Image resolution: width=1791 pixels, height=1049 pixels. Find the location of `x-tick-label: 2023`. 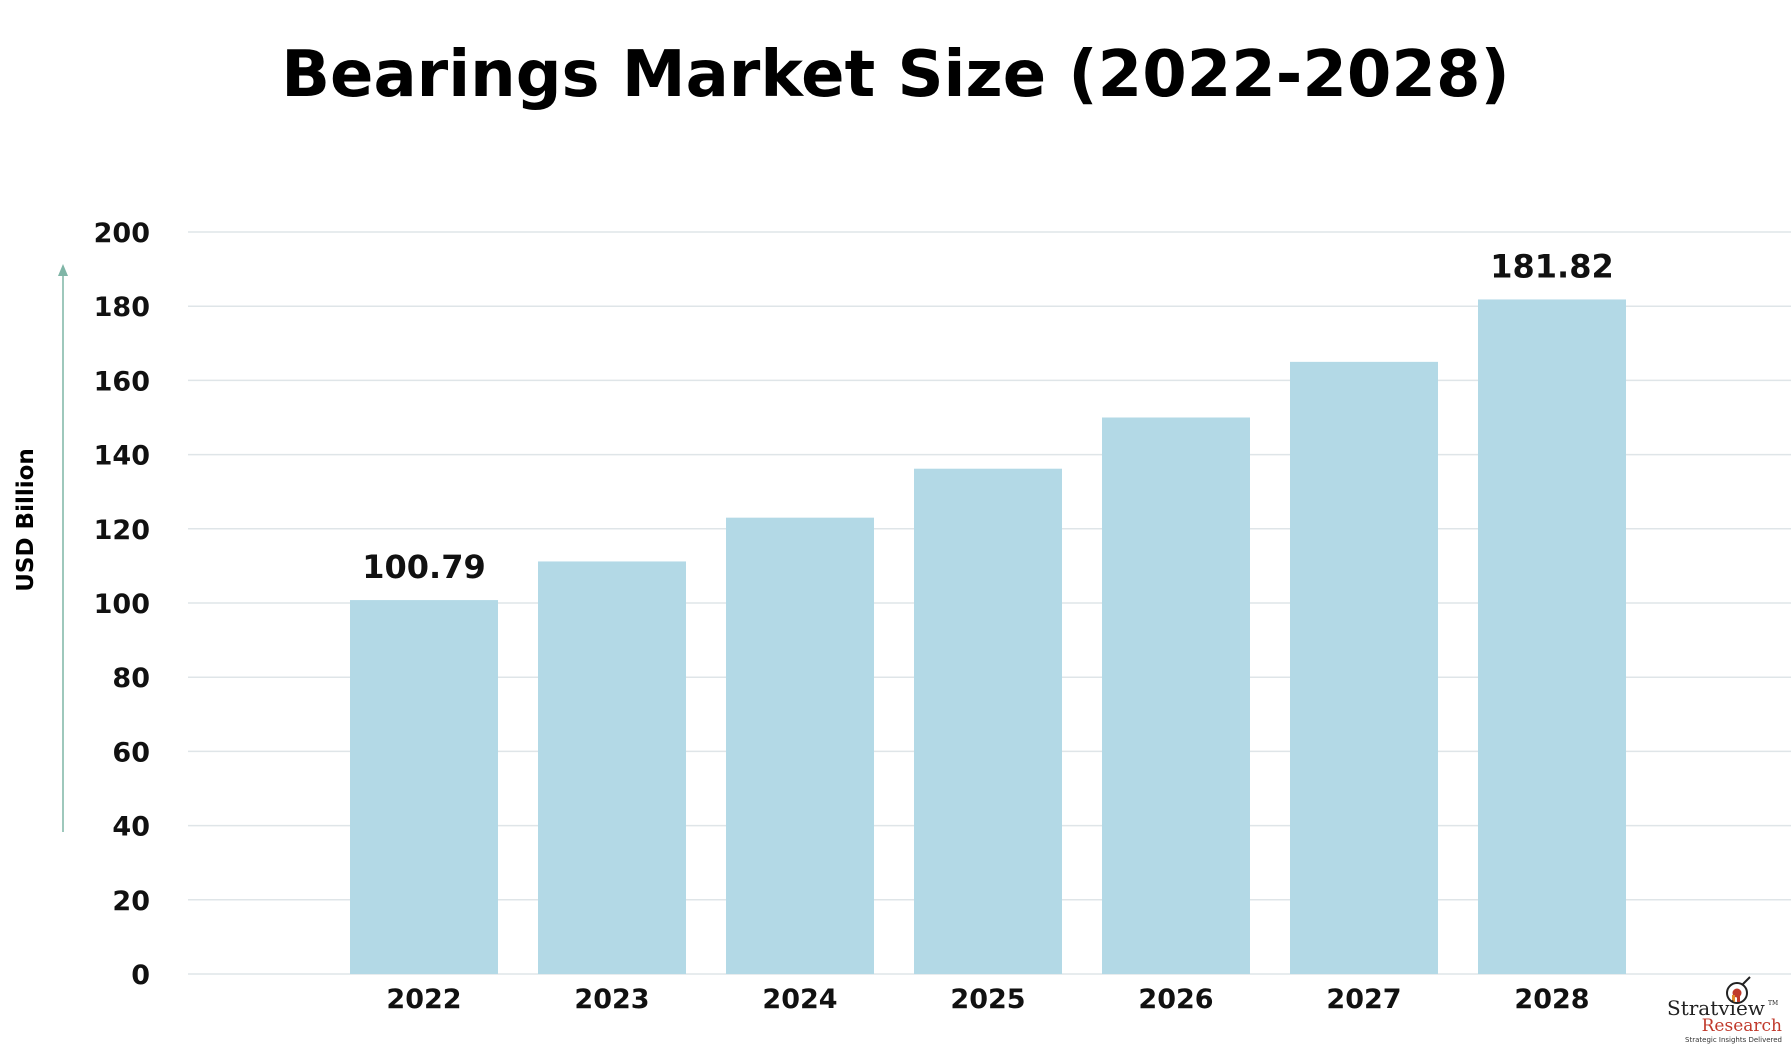

x-tick-label: 2023 is located at coordinates (611, 999).